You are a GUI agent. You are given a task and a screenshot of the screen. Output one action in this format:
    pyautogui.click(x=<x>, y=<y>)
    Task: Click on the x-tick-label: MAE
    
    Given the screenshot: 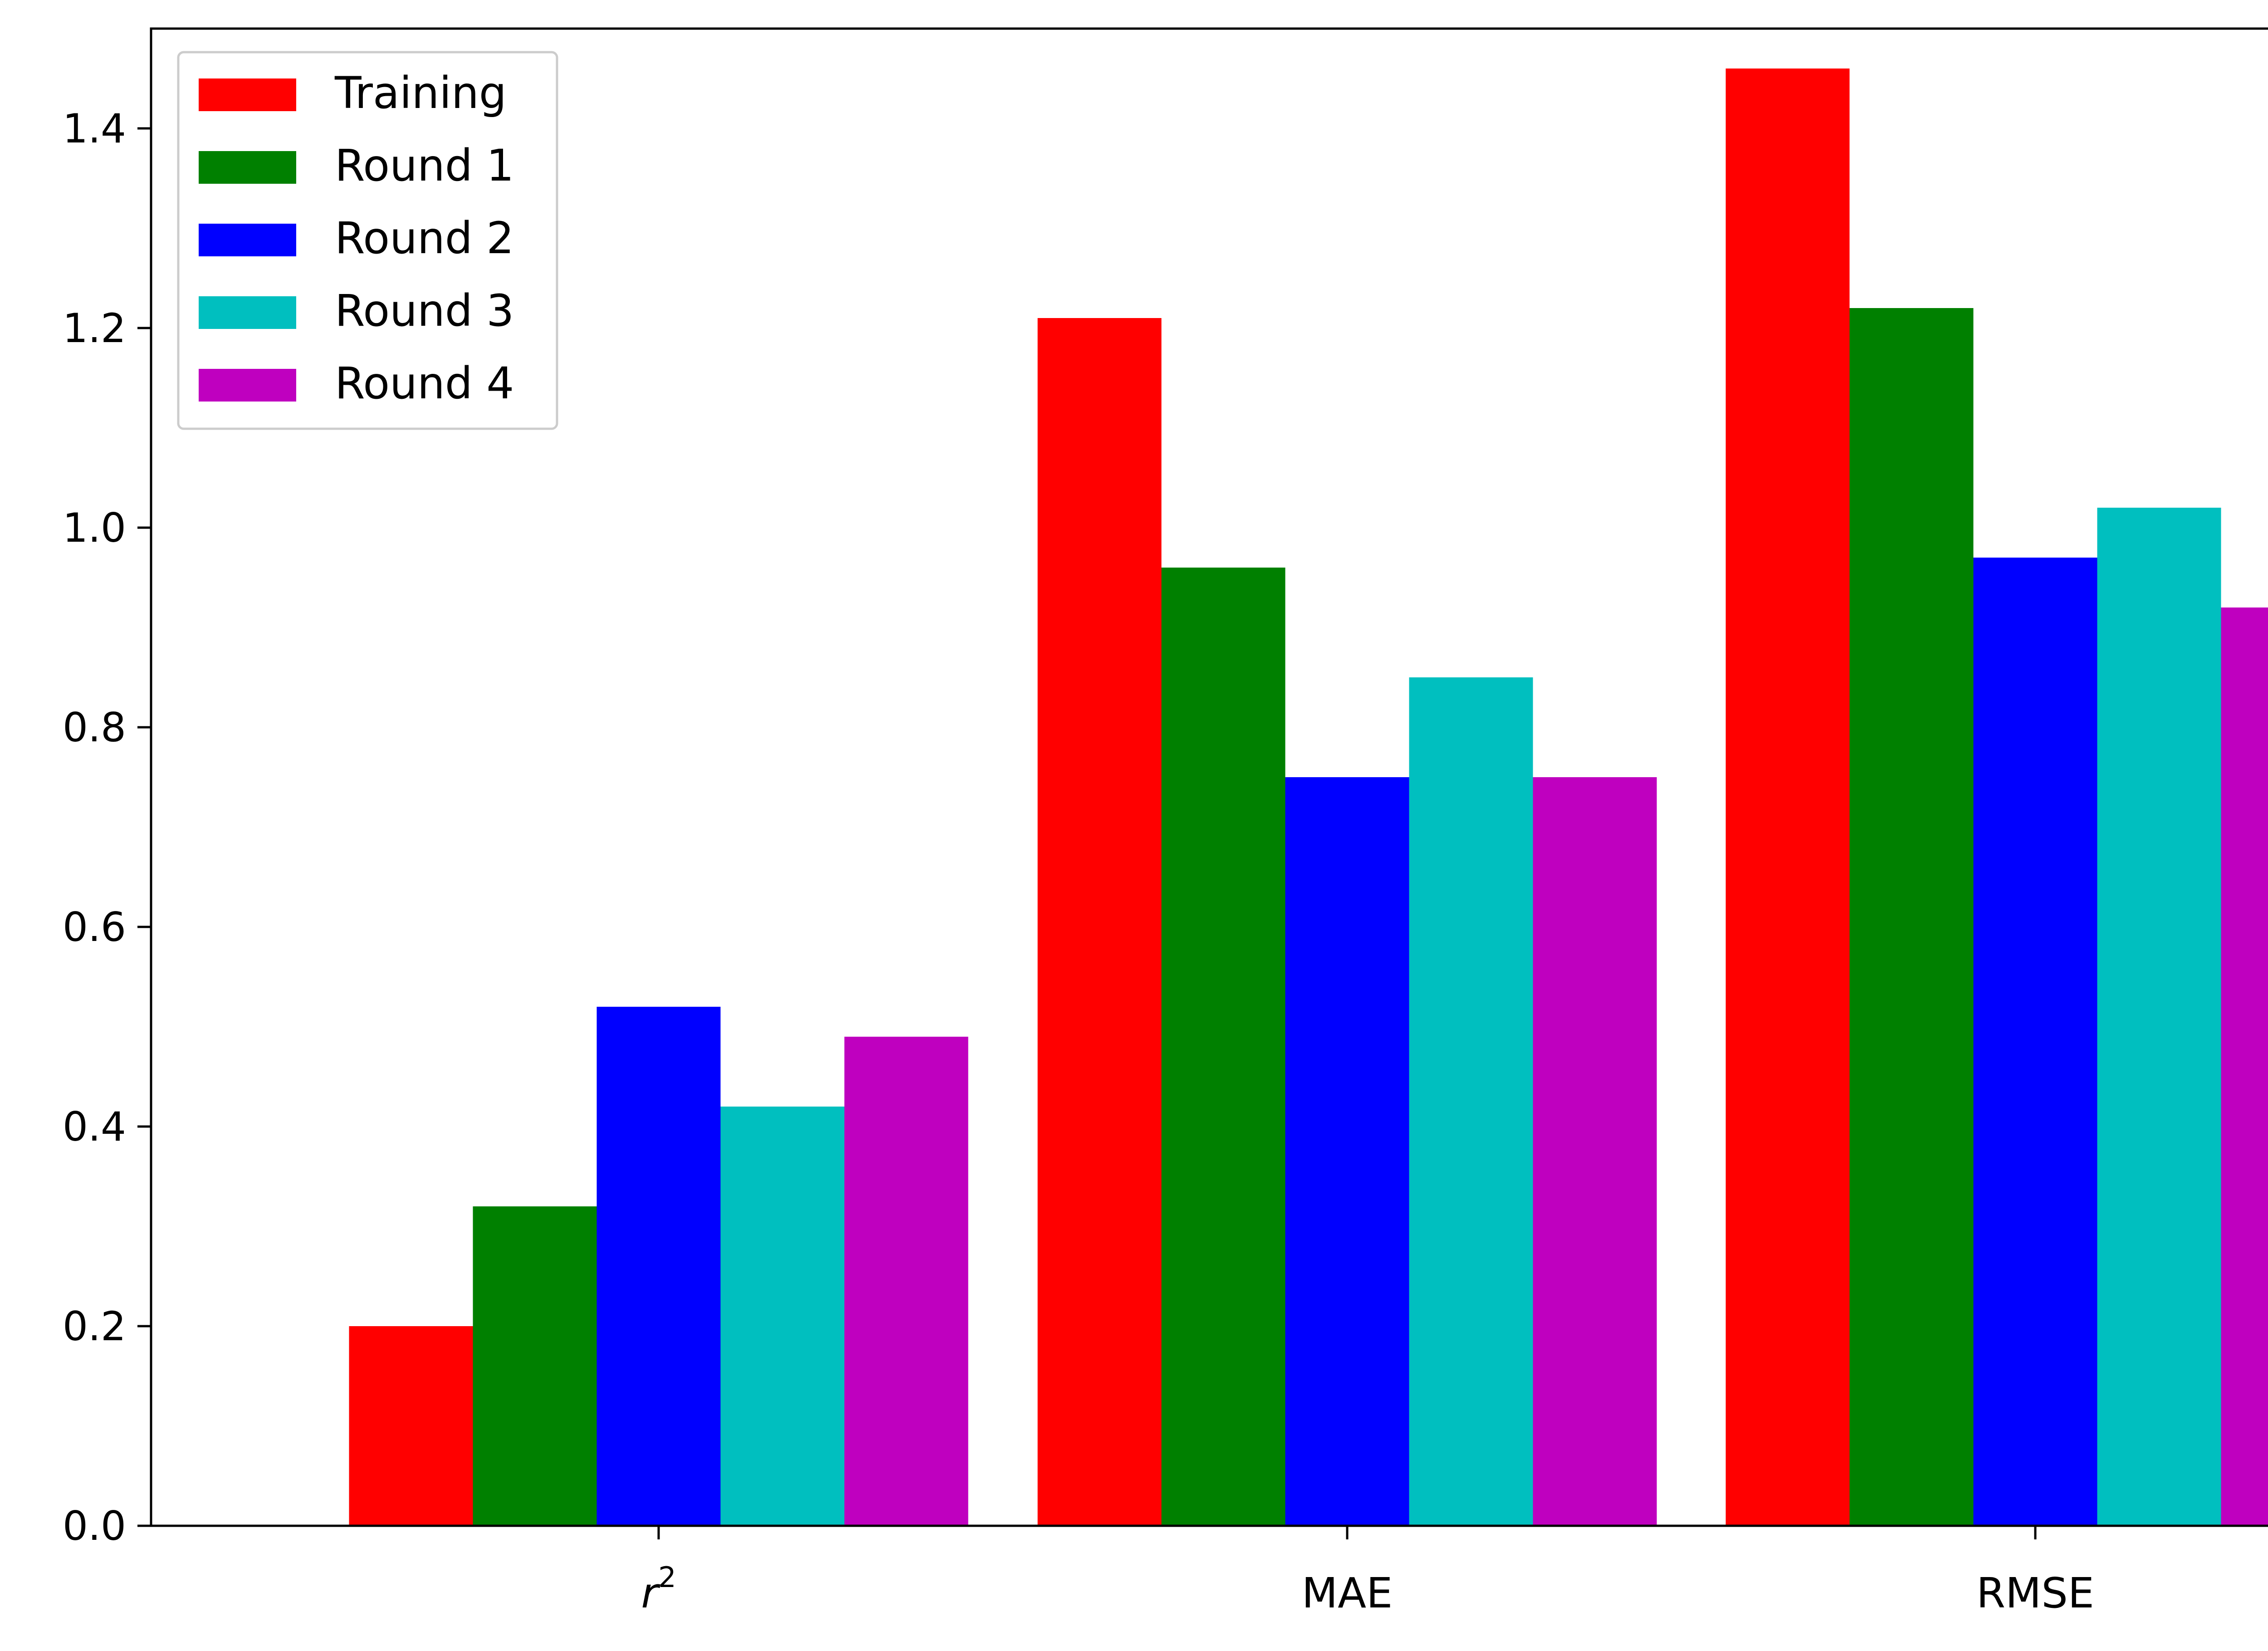 What is the action you would take?
    pyautogui.click(x=1348, y=1593)
    